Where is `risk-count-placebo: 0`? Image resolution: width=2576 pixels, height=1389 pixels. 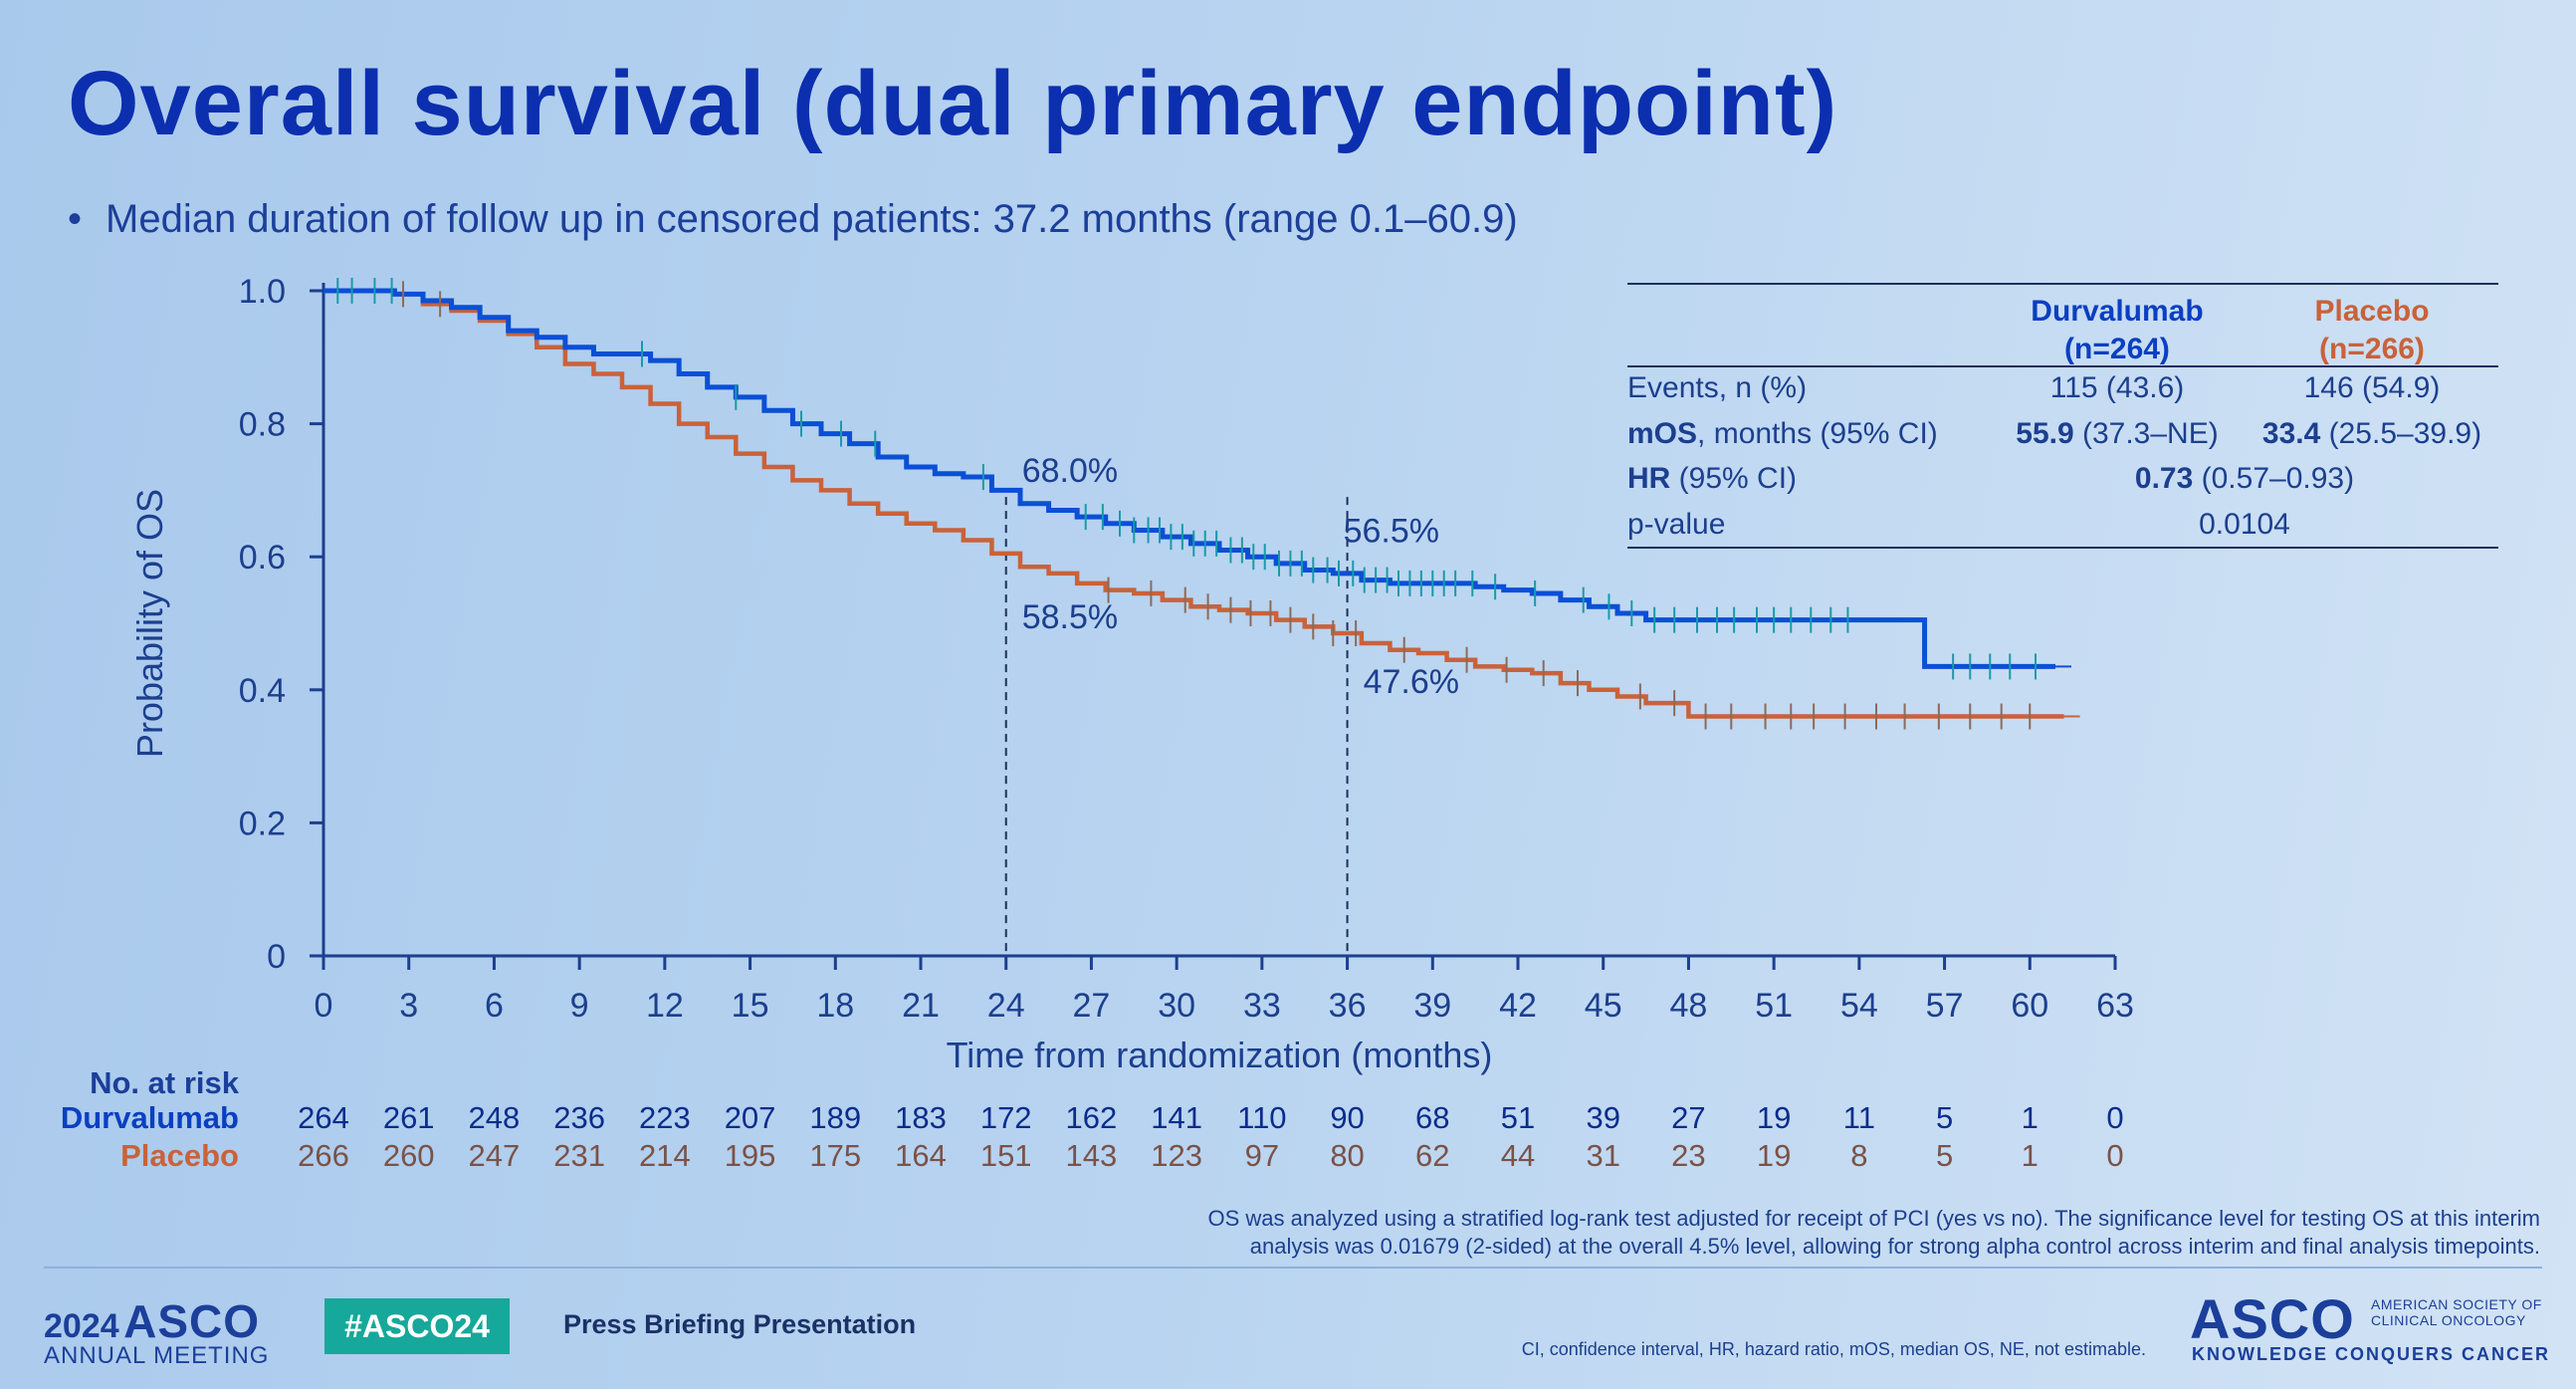 risk-count-placebo: 0 is located at coordinates (2115, 1155).